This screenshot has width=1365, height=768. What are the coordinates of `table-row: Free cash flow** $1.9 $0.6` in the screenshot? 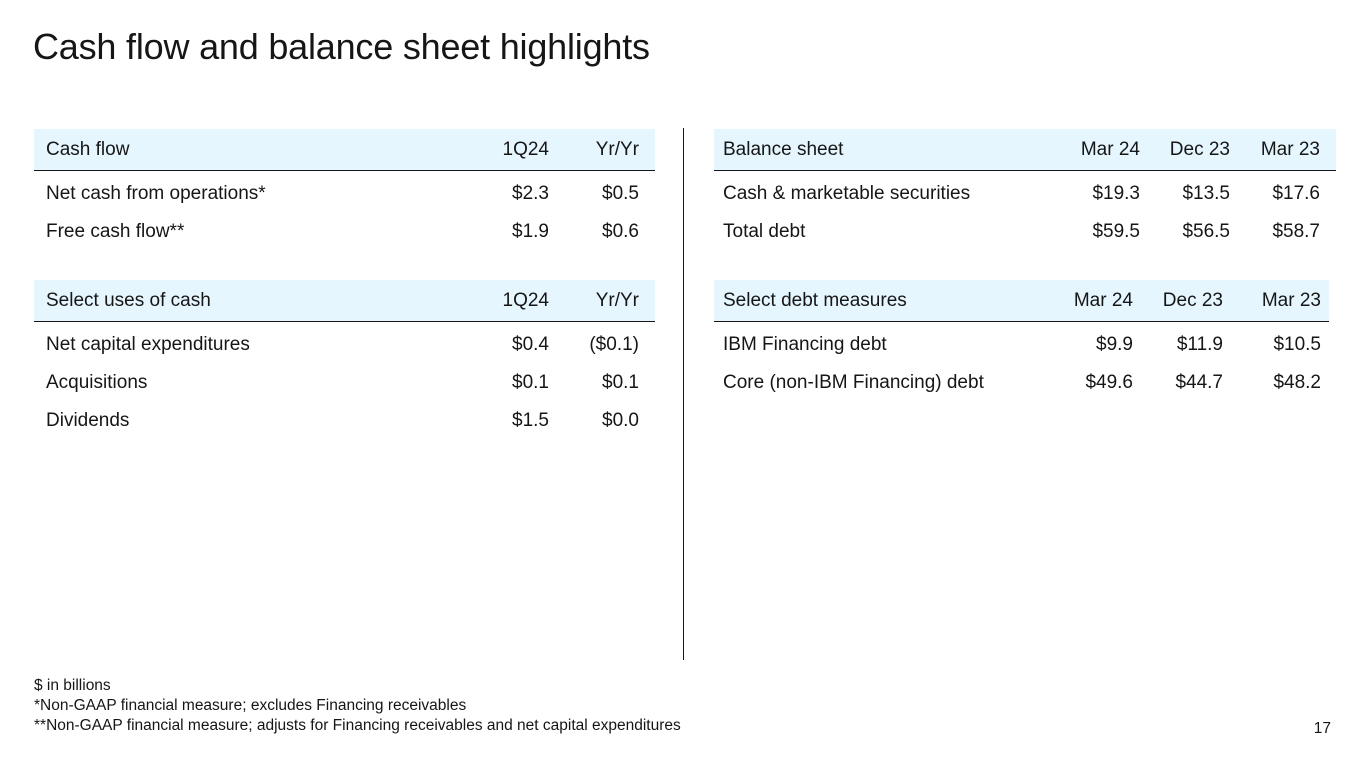 It's located at (344, 232).